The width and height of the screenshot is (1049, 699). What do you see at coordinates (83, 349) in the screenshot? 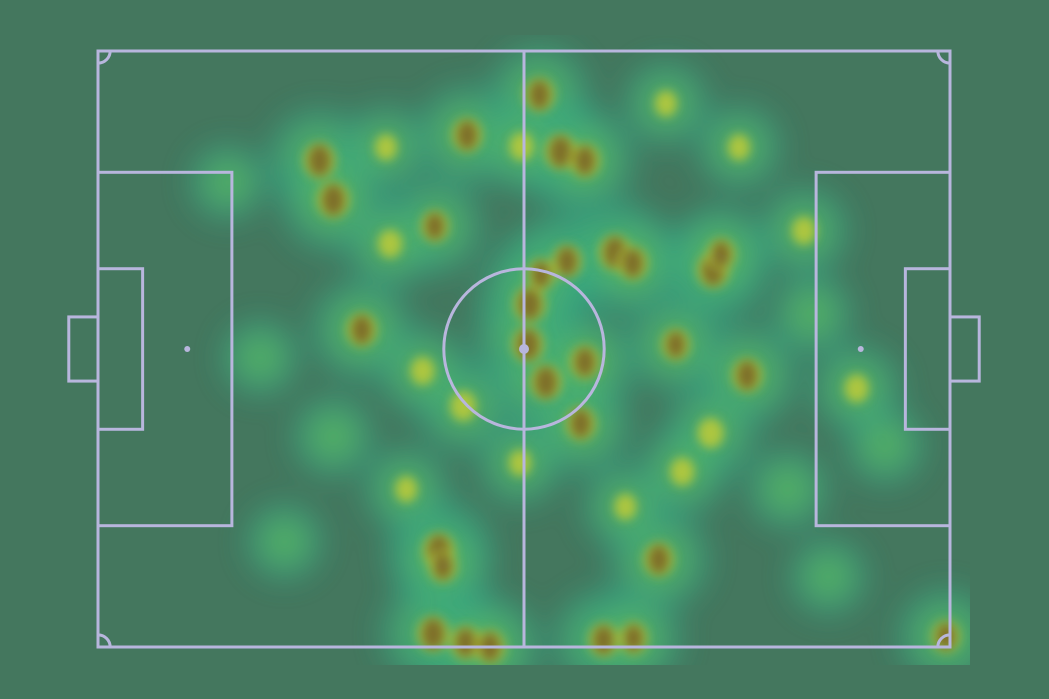
I see `left-goal` at bounding box center [83, 349].